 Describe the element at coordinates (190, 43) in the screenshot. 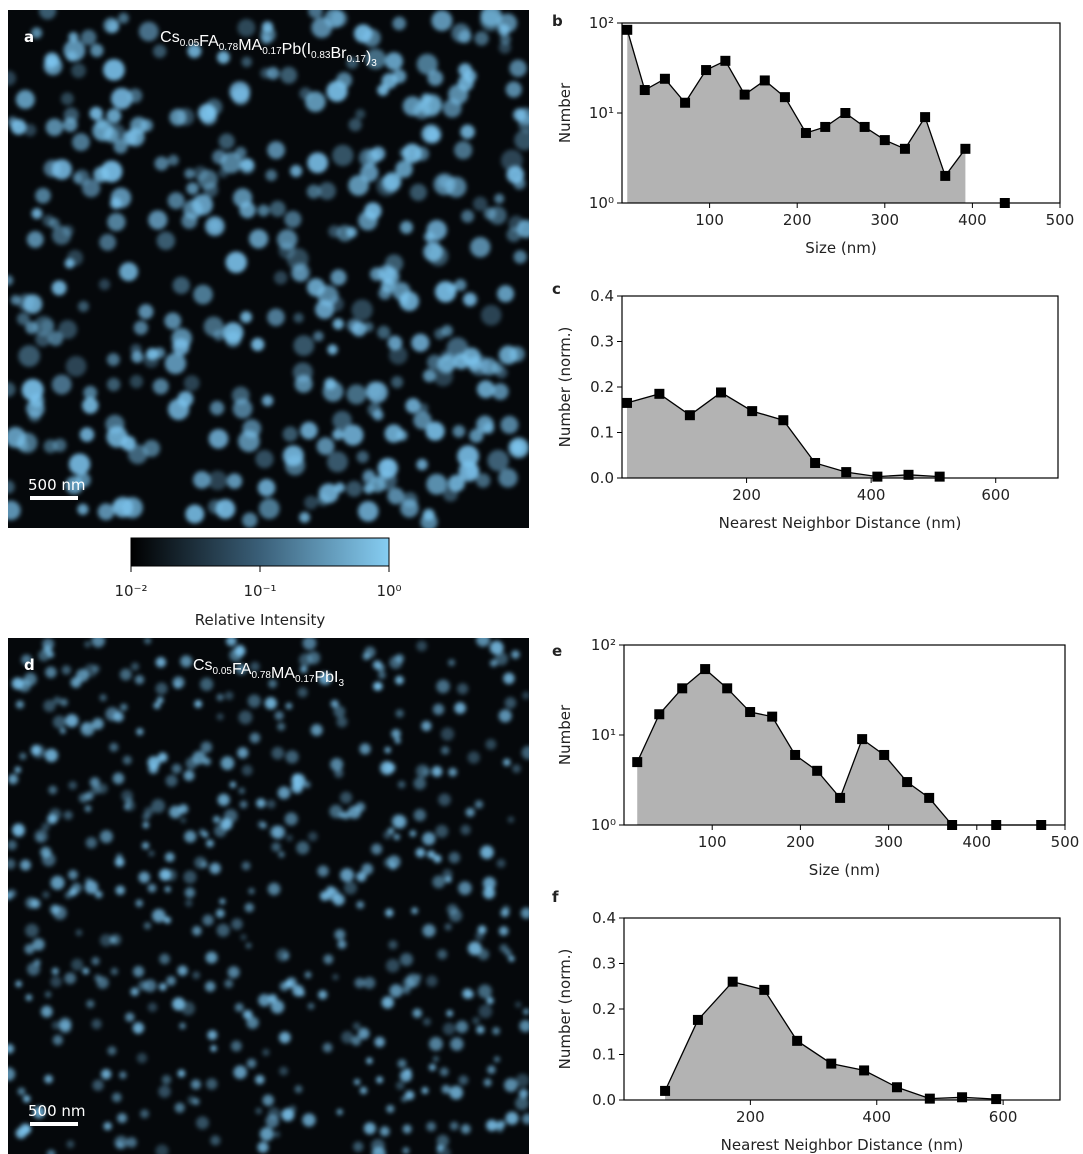

I see `formula-subscript: 0.05` at that location.